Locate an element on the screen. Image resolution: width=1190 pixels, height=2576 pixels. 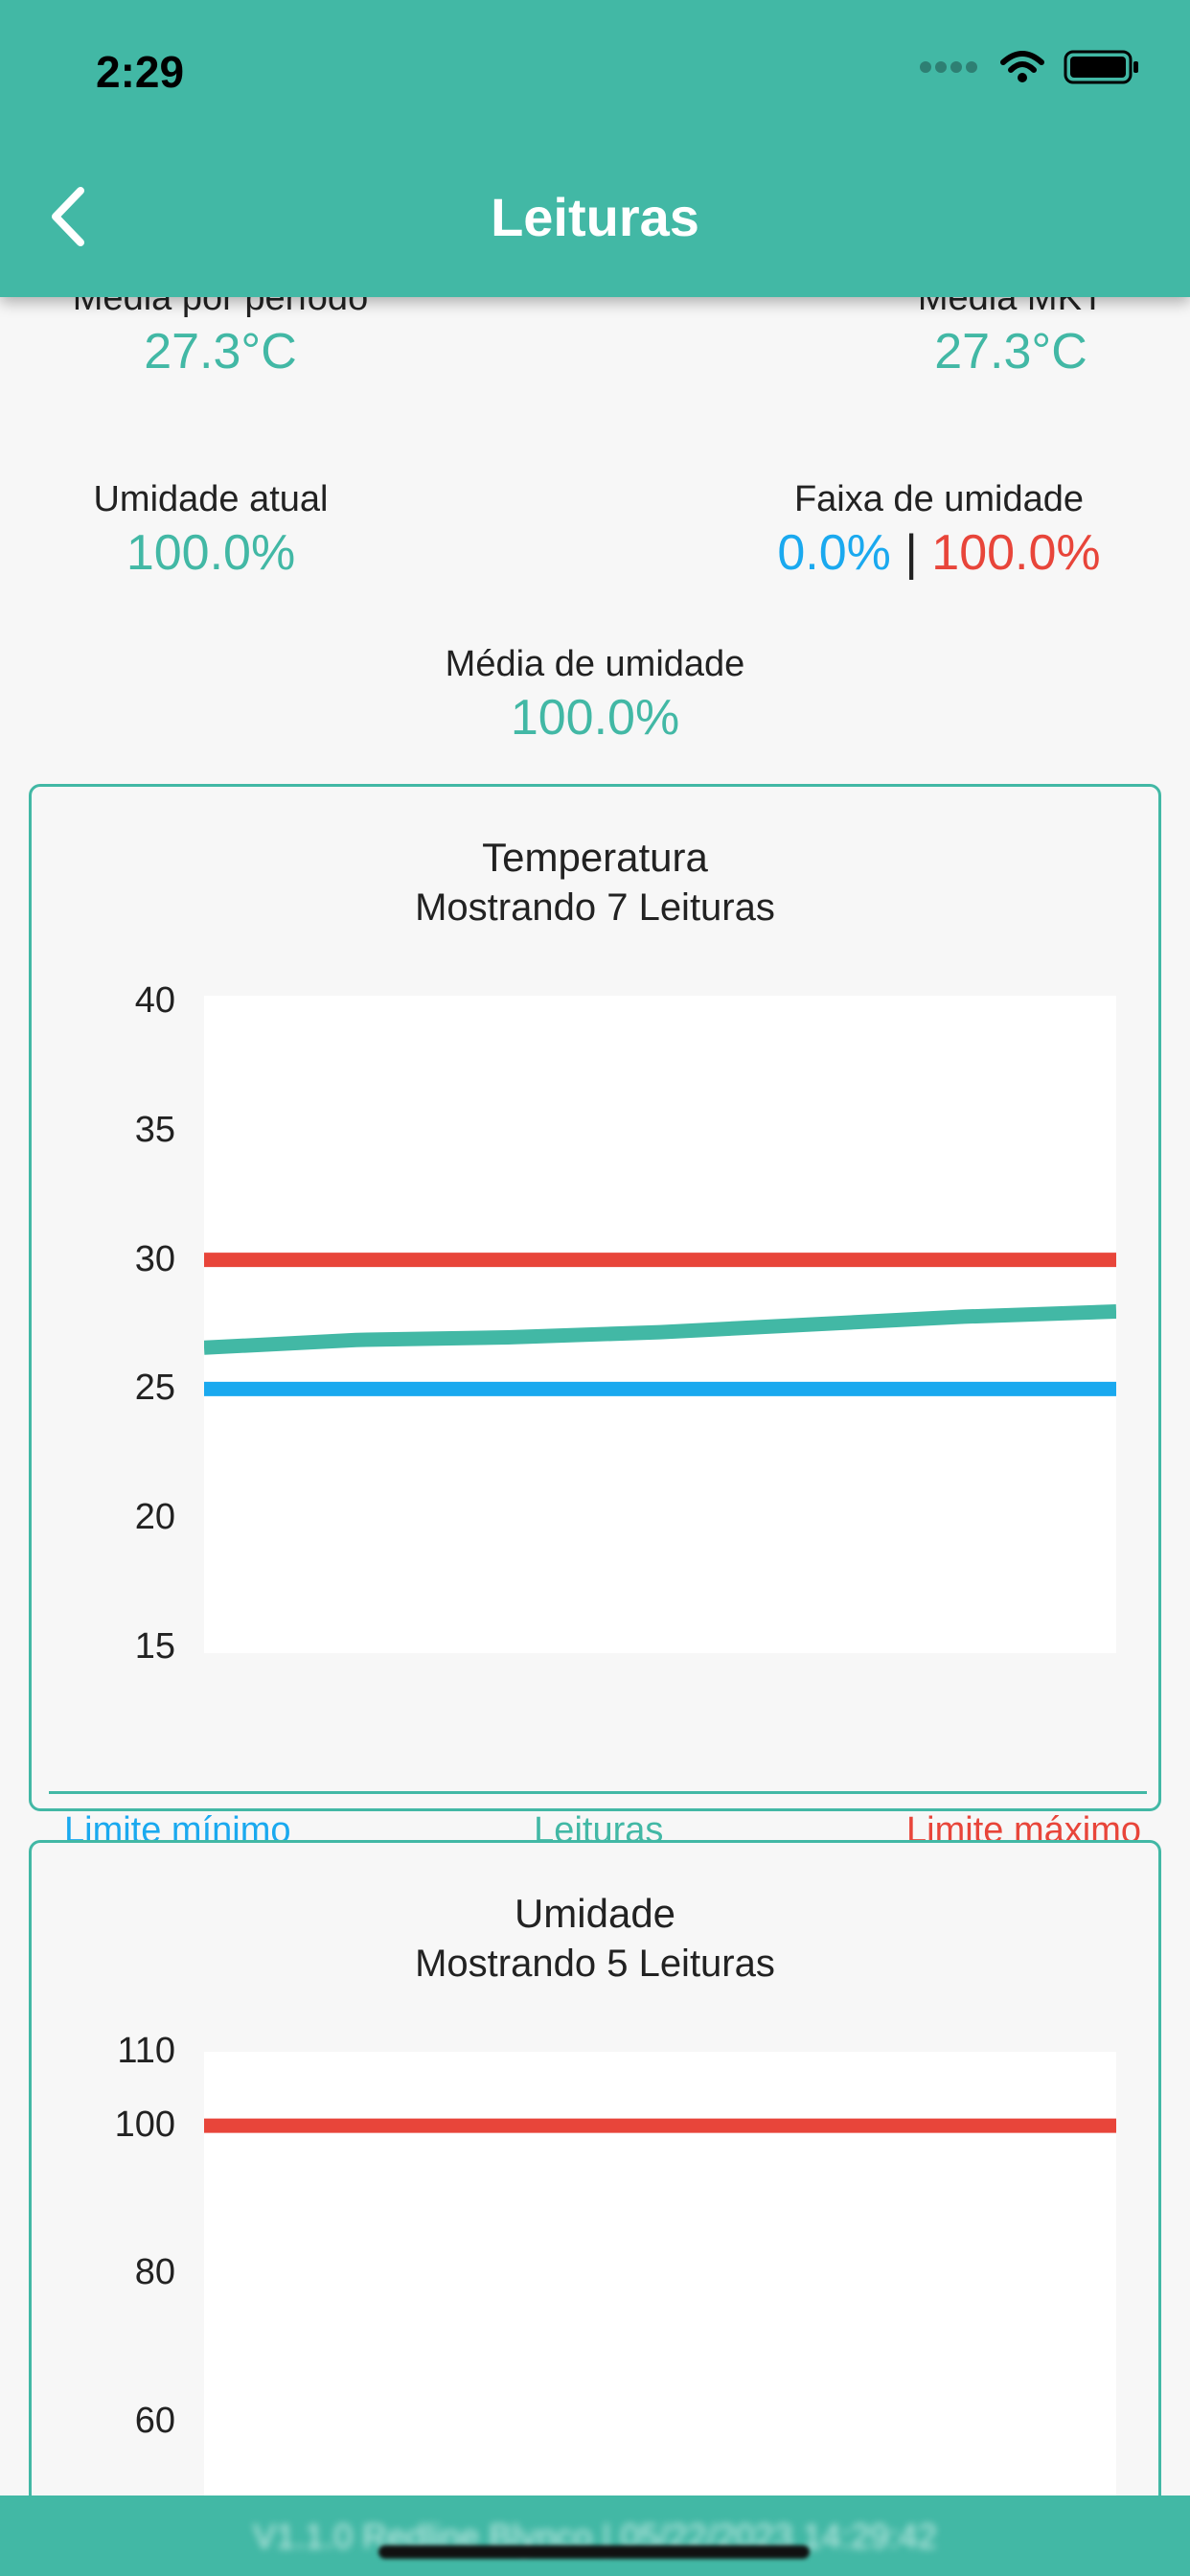
y-tick-label: 20 is located at coordinates (155, 1517).